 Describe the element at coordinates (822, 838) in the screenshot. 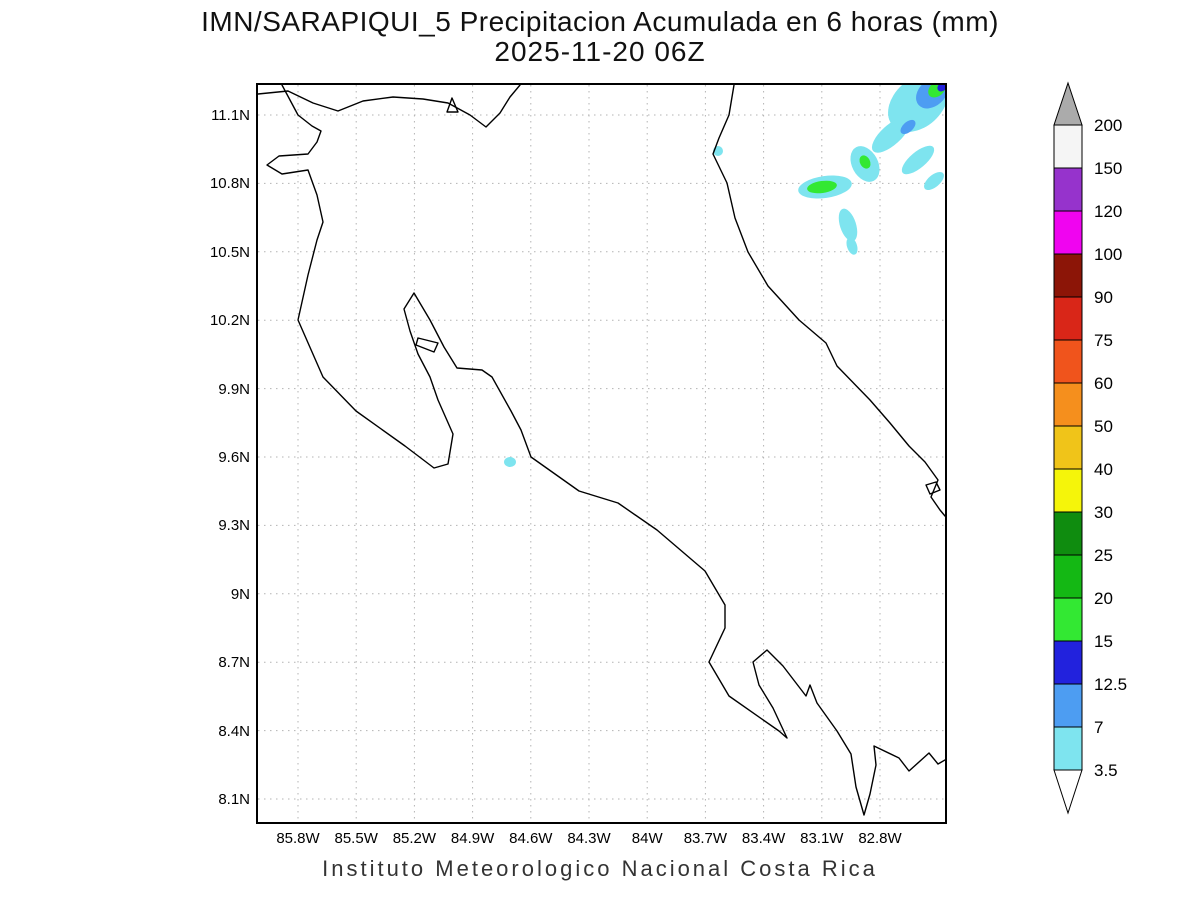

I see `lon-tick-label: 83.1W` at that location.